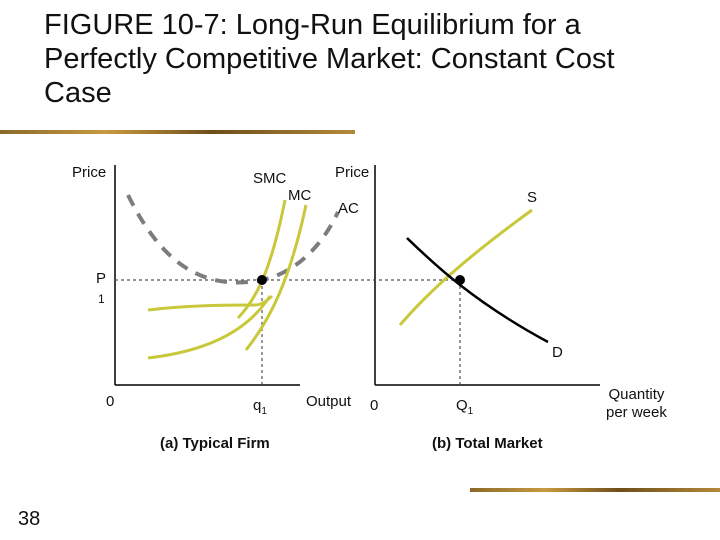 The height and width of the screenshot is (540, 720). Describe the element at coordinates (270, 178) in the screenshot. I see `smc-label: SMC` at that location.